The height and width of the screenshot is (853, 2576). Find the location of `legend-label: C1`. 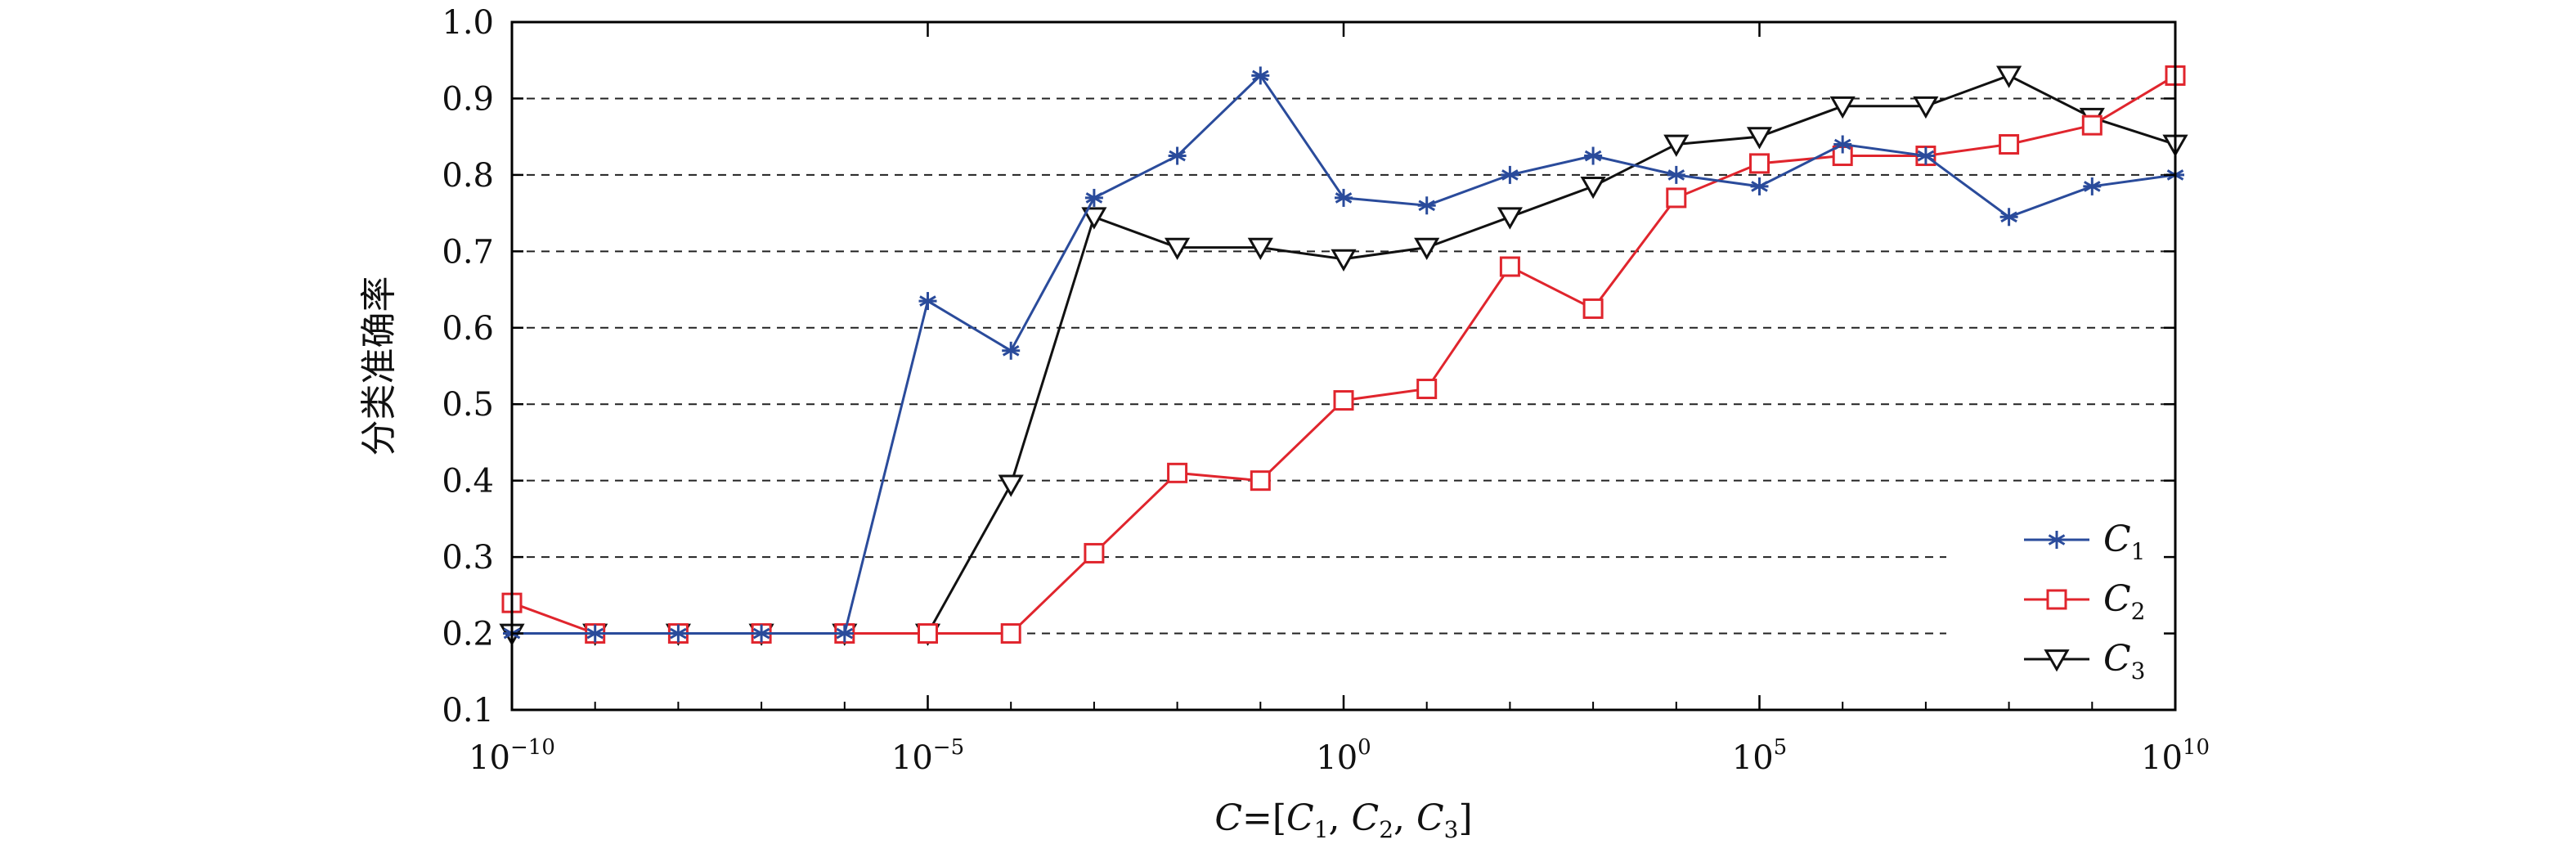

legend-label: C1 is located at coordinates (2124, 542).